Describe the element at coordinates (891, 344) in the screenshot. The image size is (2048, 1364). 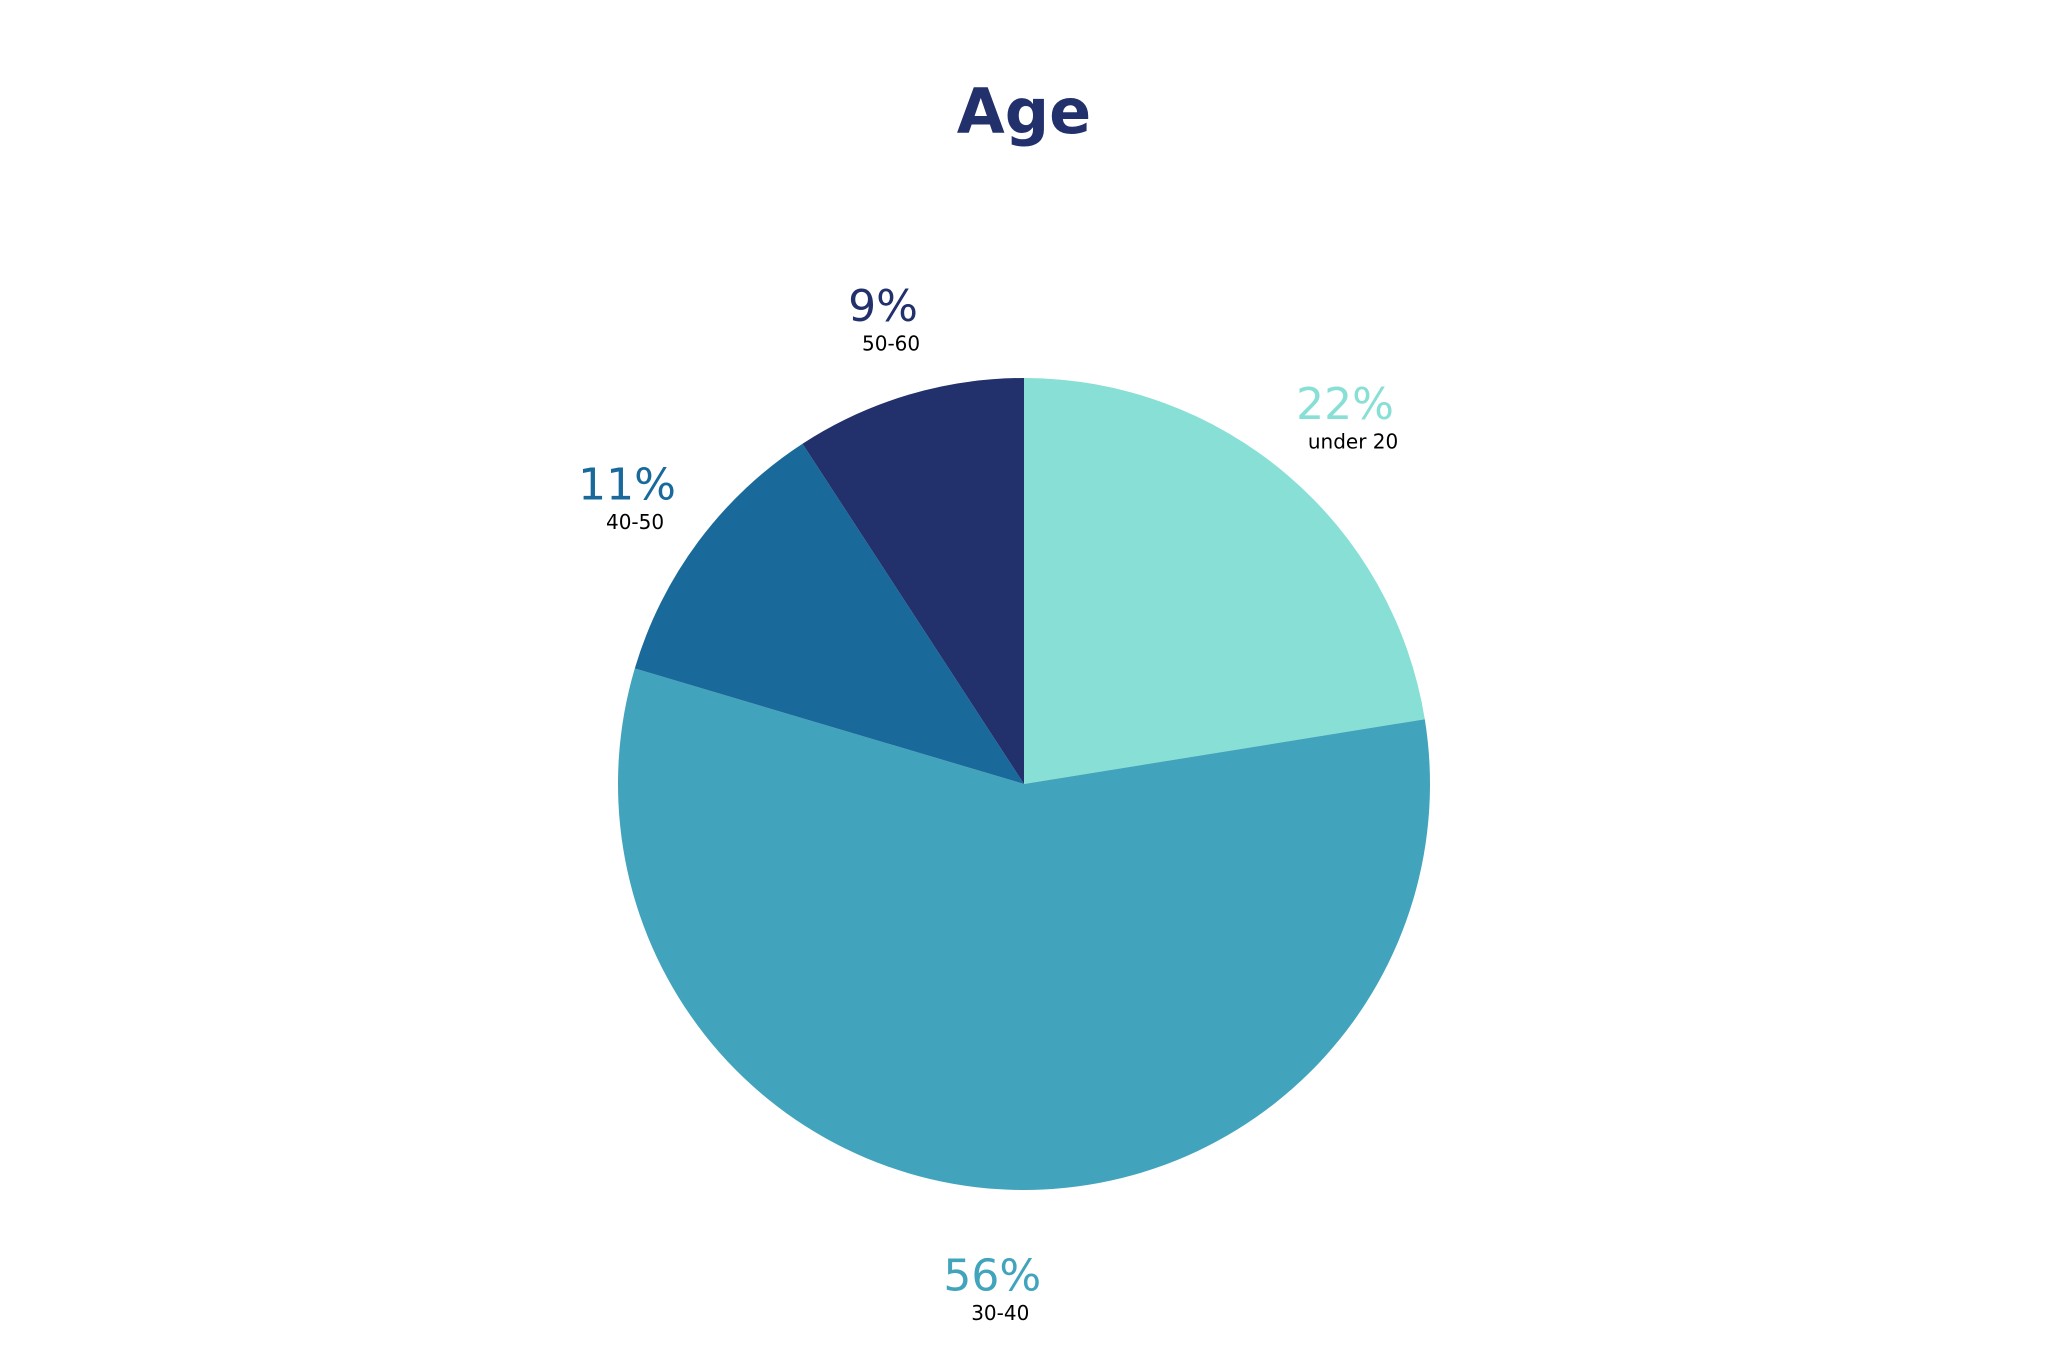
I see `category-label: 50-60` at that location.